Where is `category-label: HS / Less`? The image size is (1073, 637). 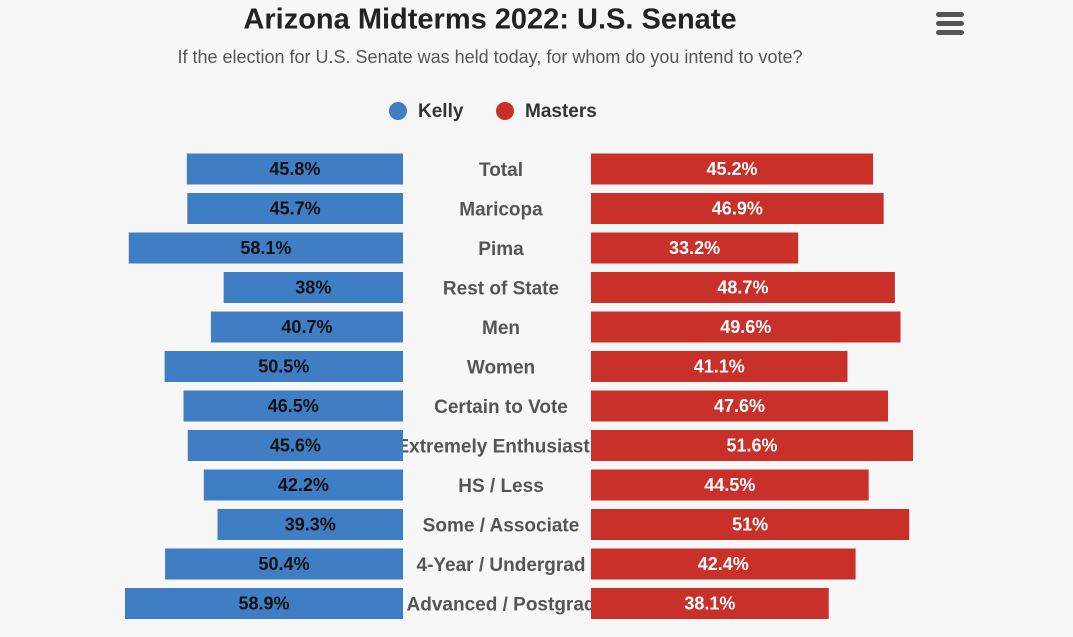
category-label: HS / Less is located at coordinates (501, 486).